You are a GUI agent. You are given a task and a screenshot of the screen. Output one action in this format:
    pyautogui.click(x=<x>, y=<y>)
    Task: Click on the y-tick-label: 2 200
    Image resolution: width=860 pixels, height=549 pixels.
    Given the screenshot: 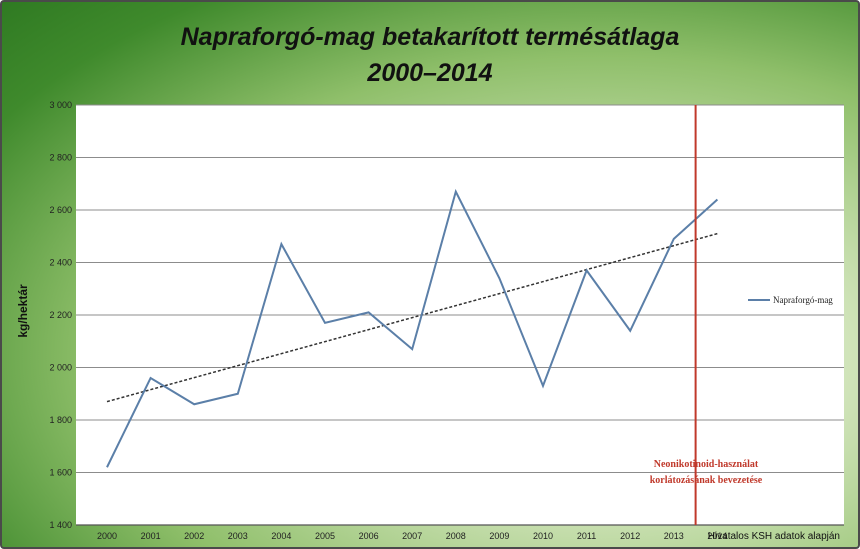 What is the action you would take?
    pyautogui.click(x=60, y=315)
    